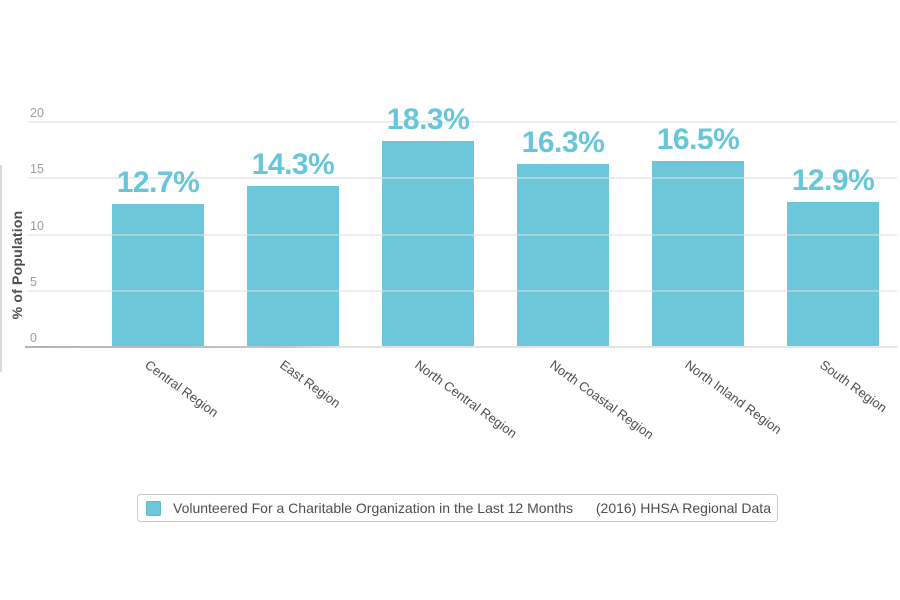  I want to click on y-tick-label-0: 0, so click(33, 338).